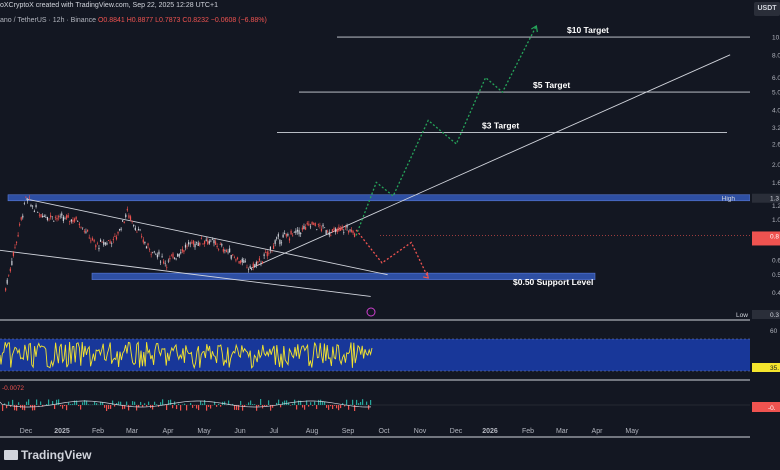  What do you see at coordinates (375, 355) in the screenshot?
I see `rsi-band` at bounding box center [375, 355].